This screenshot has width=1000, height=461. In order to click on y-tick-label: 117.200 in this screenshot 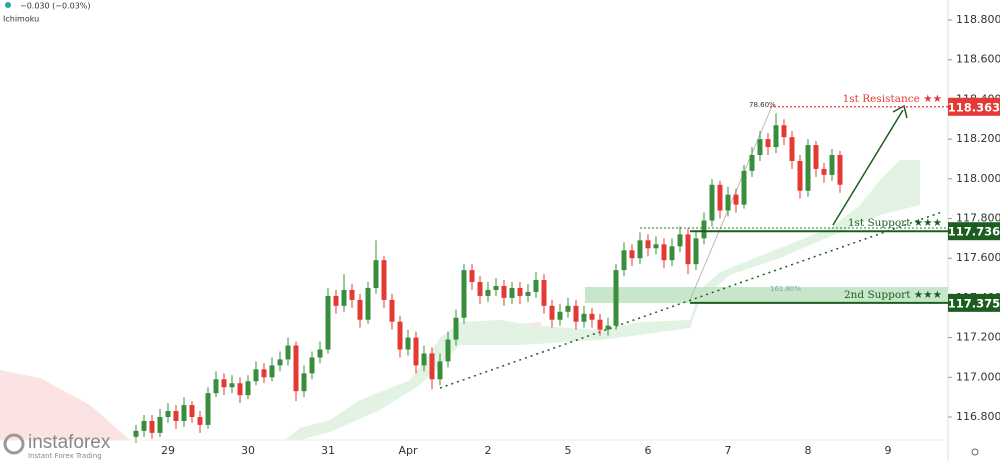, I will do `click(978, 337)`.